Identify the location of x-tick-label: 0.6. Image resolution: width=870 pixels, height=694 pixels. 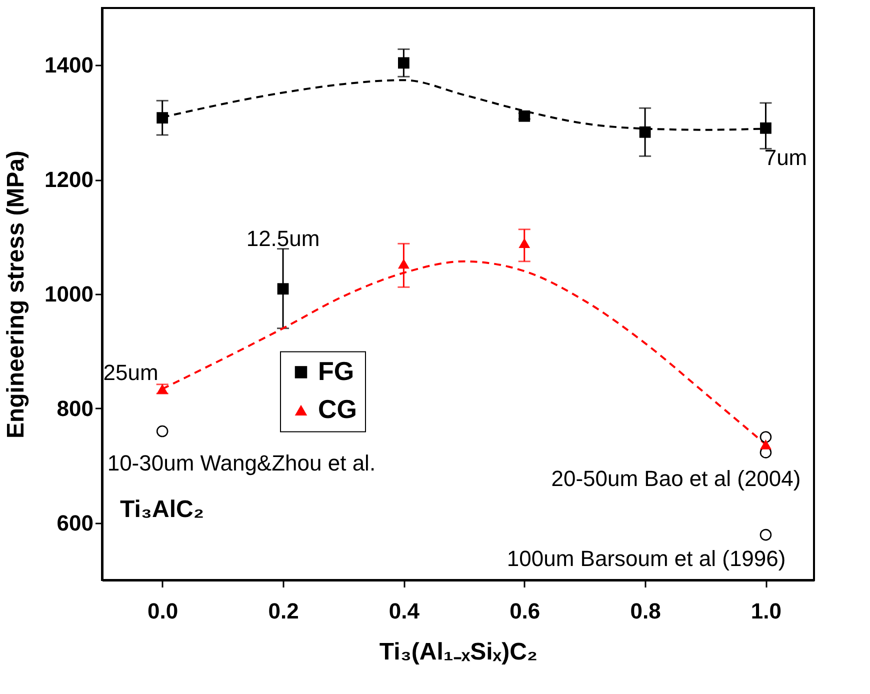
(525, 611).